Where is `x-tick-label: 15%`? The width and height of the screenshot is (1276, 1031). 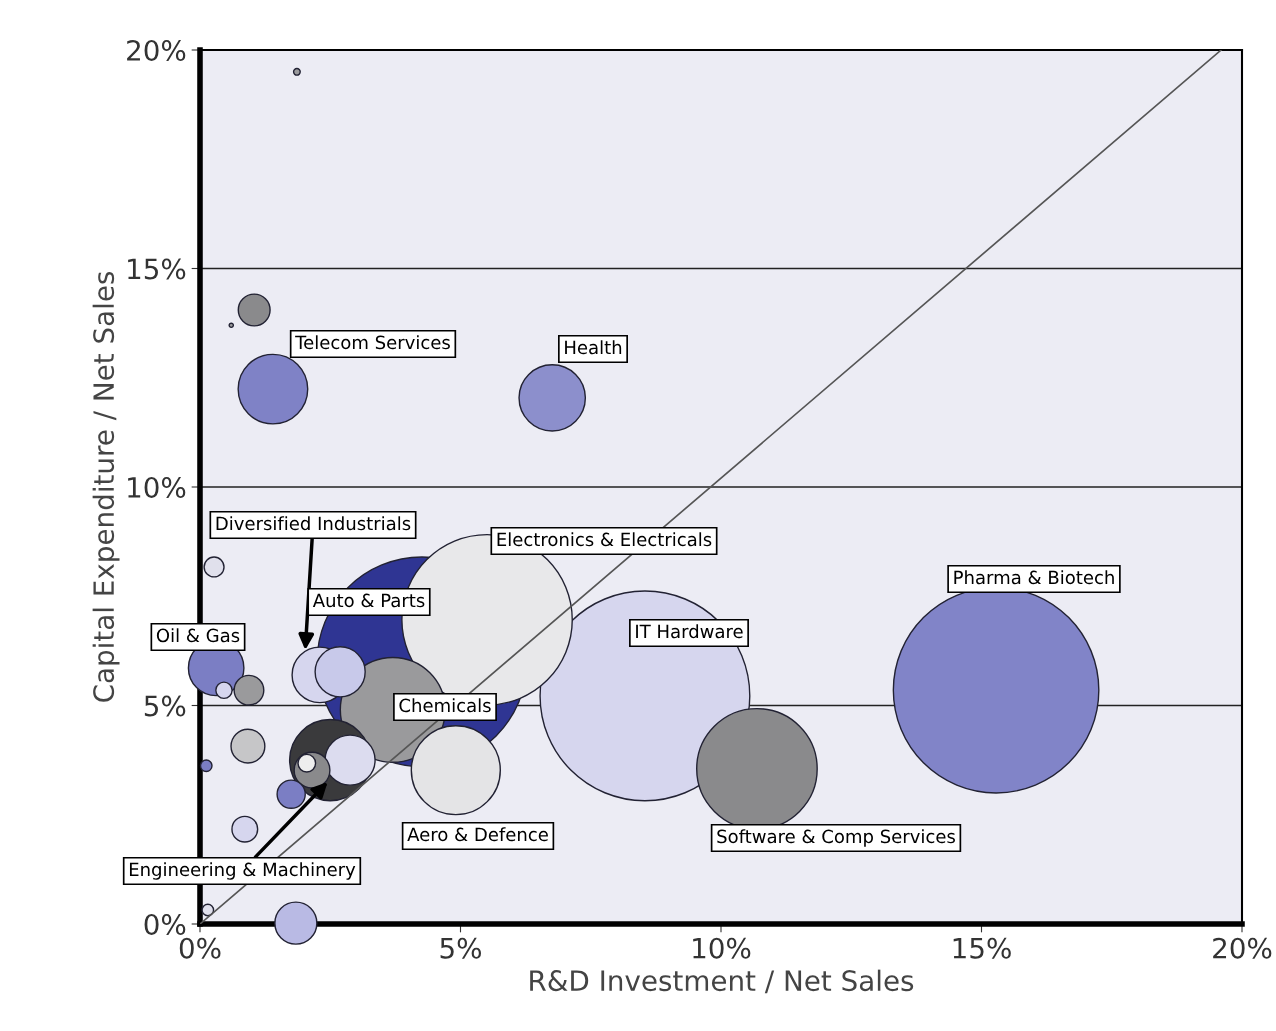 x-tick-label: 15% is located at coordinates (982, 948).